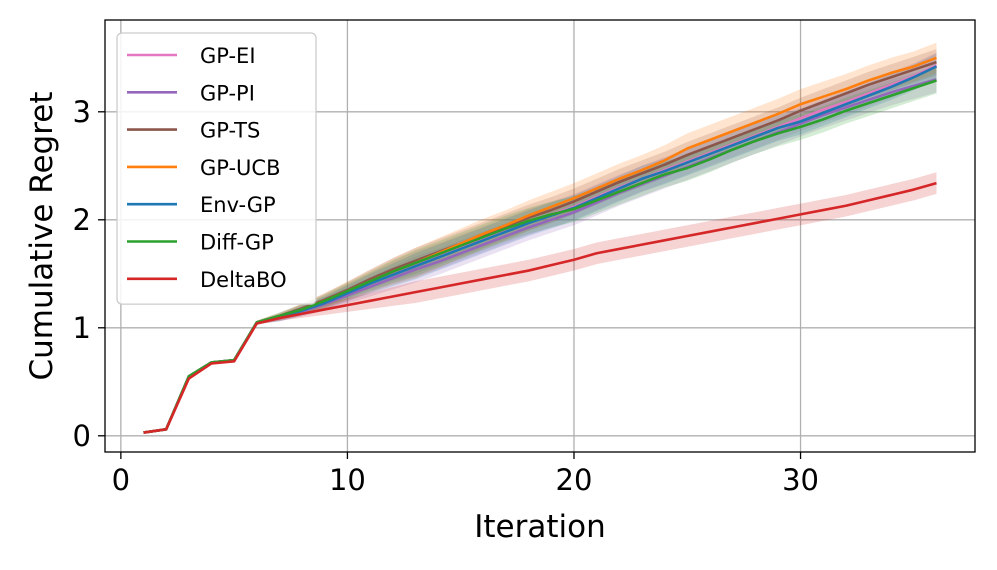  What do you see at coordinates (82, 328) in the screenshot?
I see `y-tick-label: 1` at bounding box center [82, 328].